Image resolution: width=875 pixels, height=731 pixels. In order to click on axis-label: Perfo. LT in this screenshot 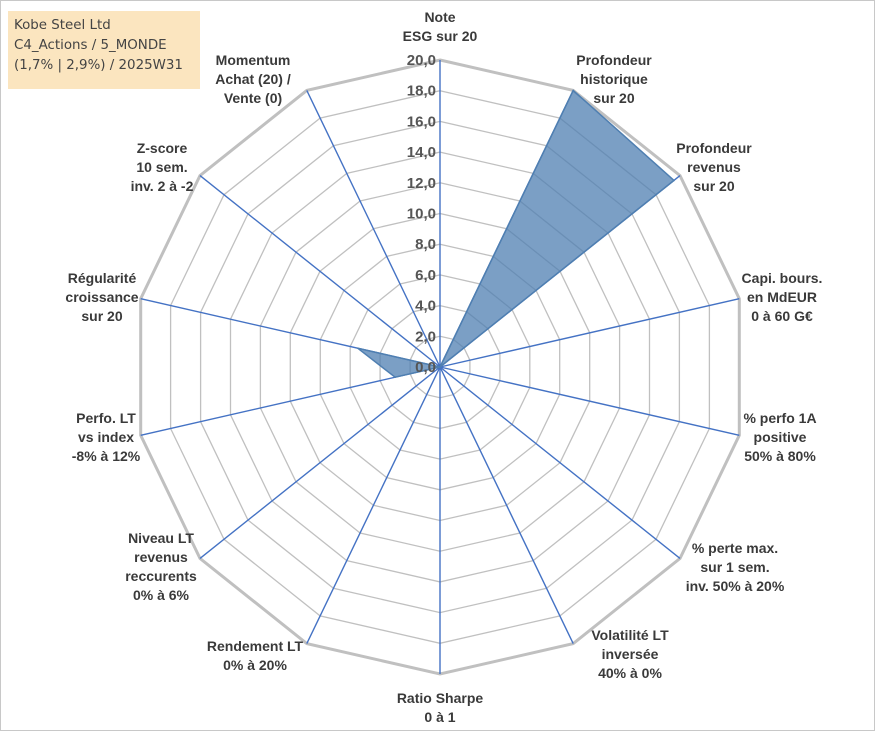, I will do `click(106, 418)`.